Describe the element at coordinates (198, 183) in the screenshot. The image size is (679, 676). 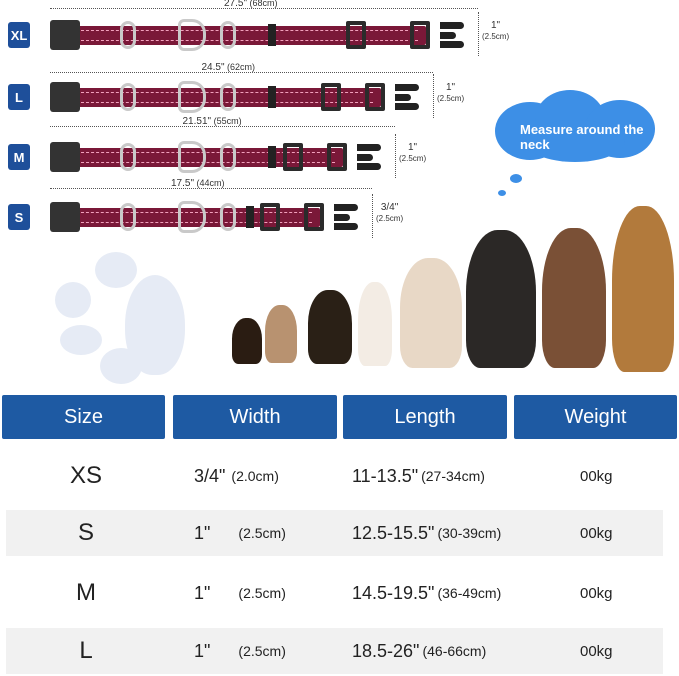
I see `length-label: 17.5" (44cm)` at that location.